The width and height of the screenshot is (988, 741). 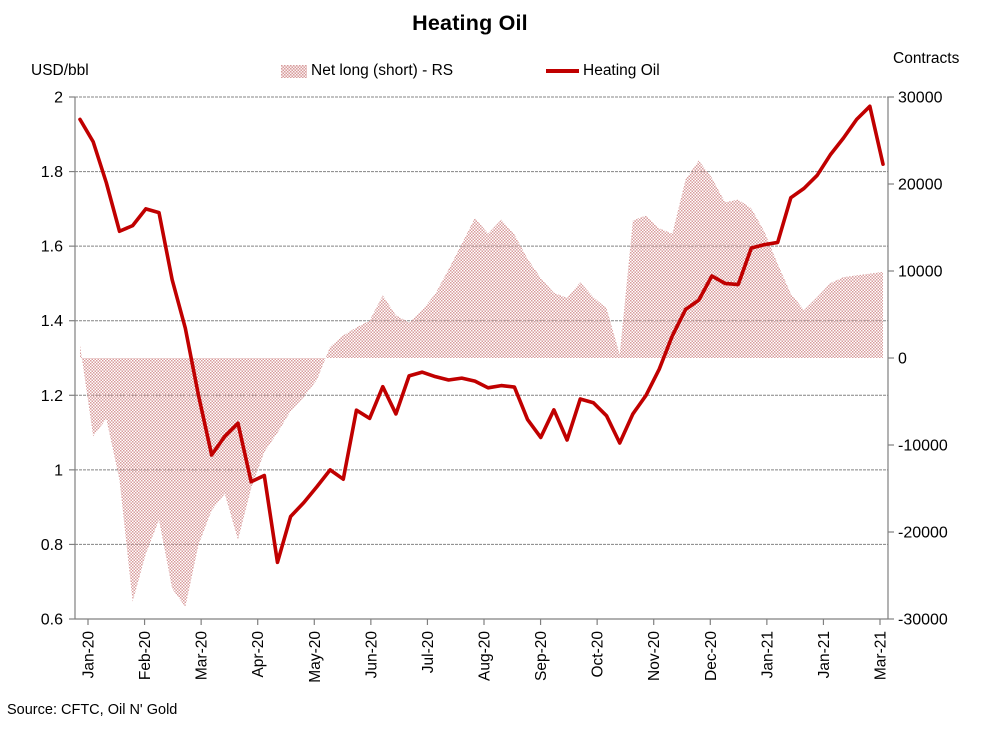 What do you see at coordinates (89, 655) in the screenshot?
I see `x-axis-tick-label: Jan-20` at bounding box center [89, 655].